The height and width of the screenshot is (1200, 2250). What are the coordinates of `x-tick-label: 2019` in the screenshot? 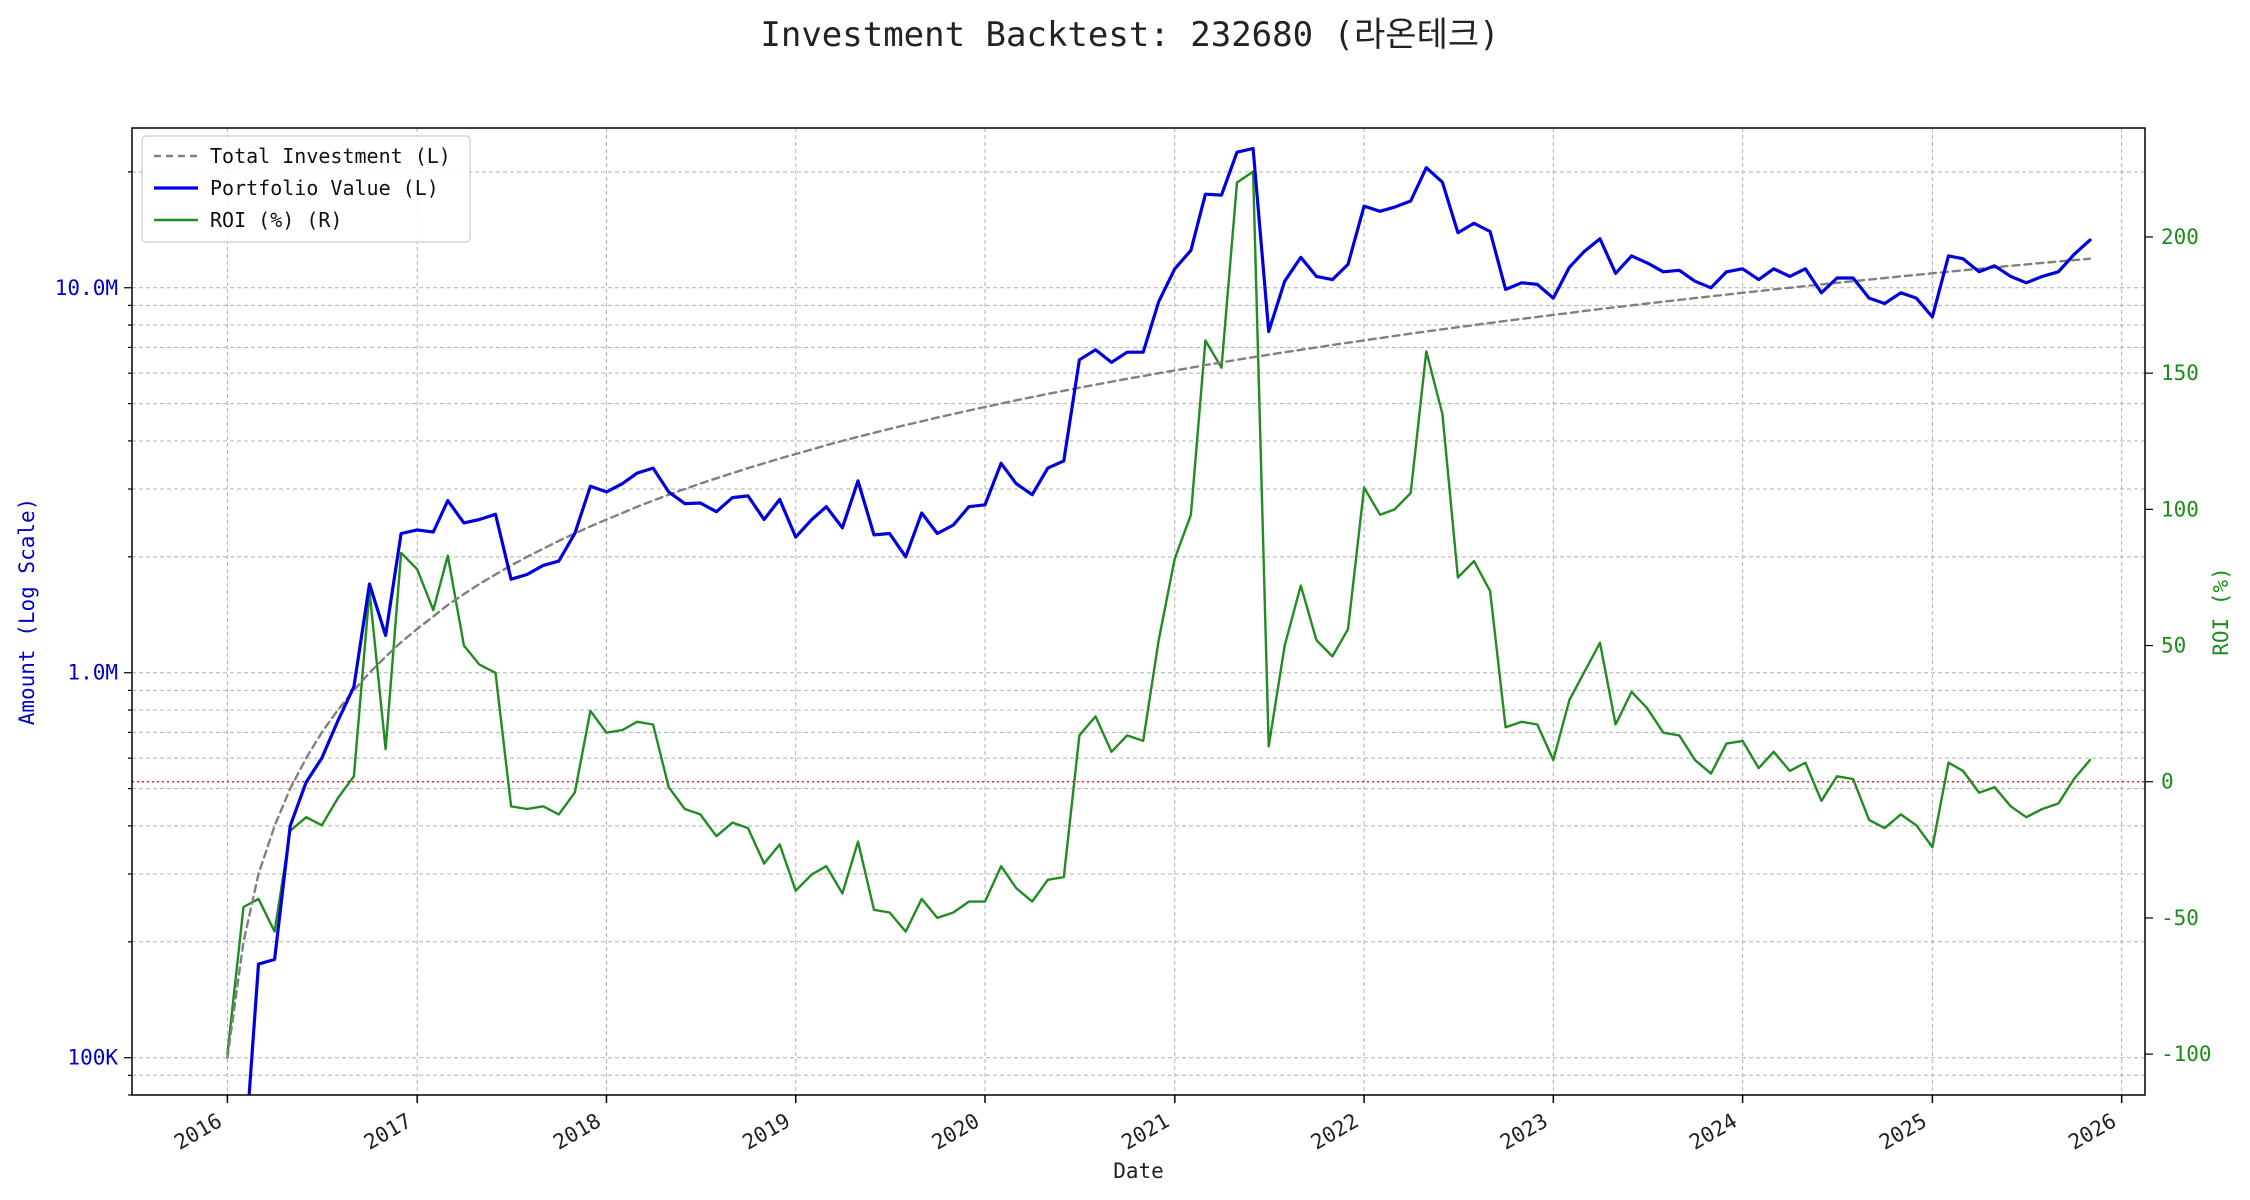 It's located at (766, 1132).